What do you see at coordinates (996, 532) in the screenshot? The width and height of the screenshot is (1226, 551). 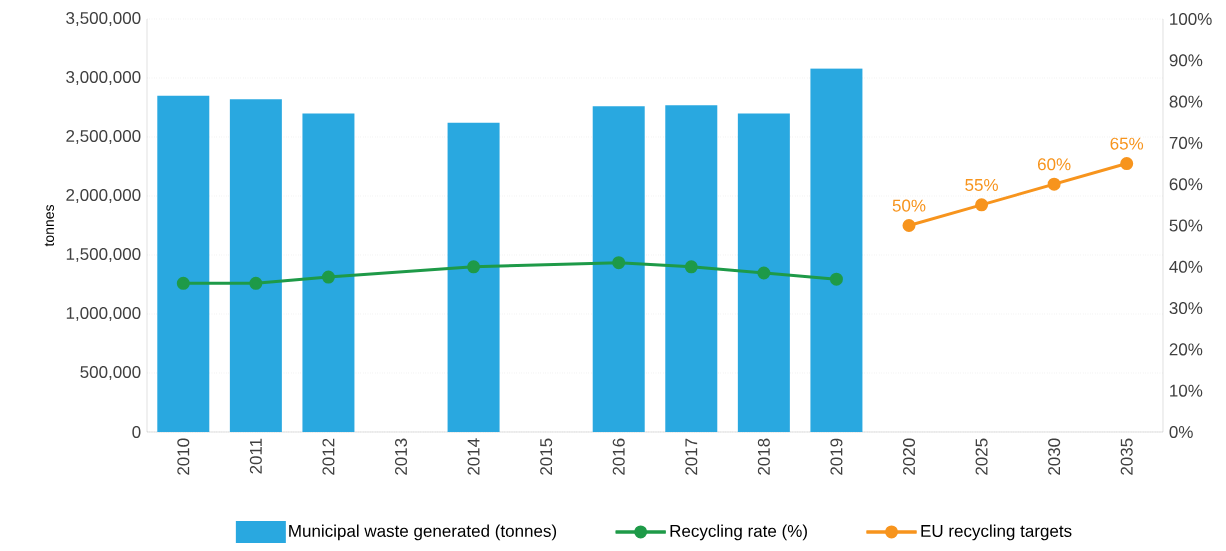 I see `legend-label: EU recycling targets` at bounding box center [996, 532].